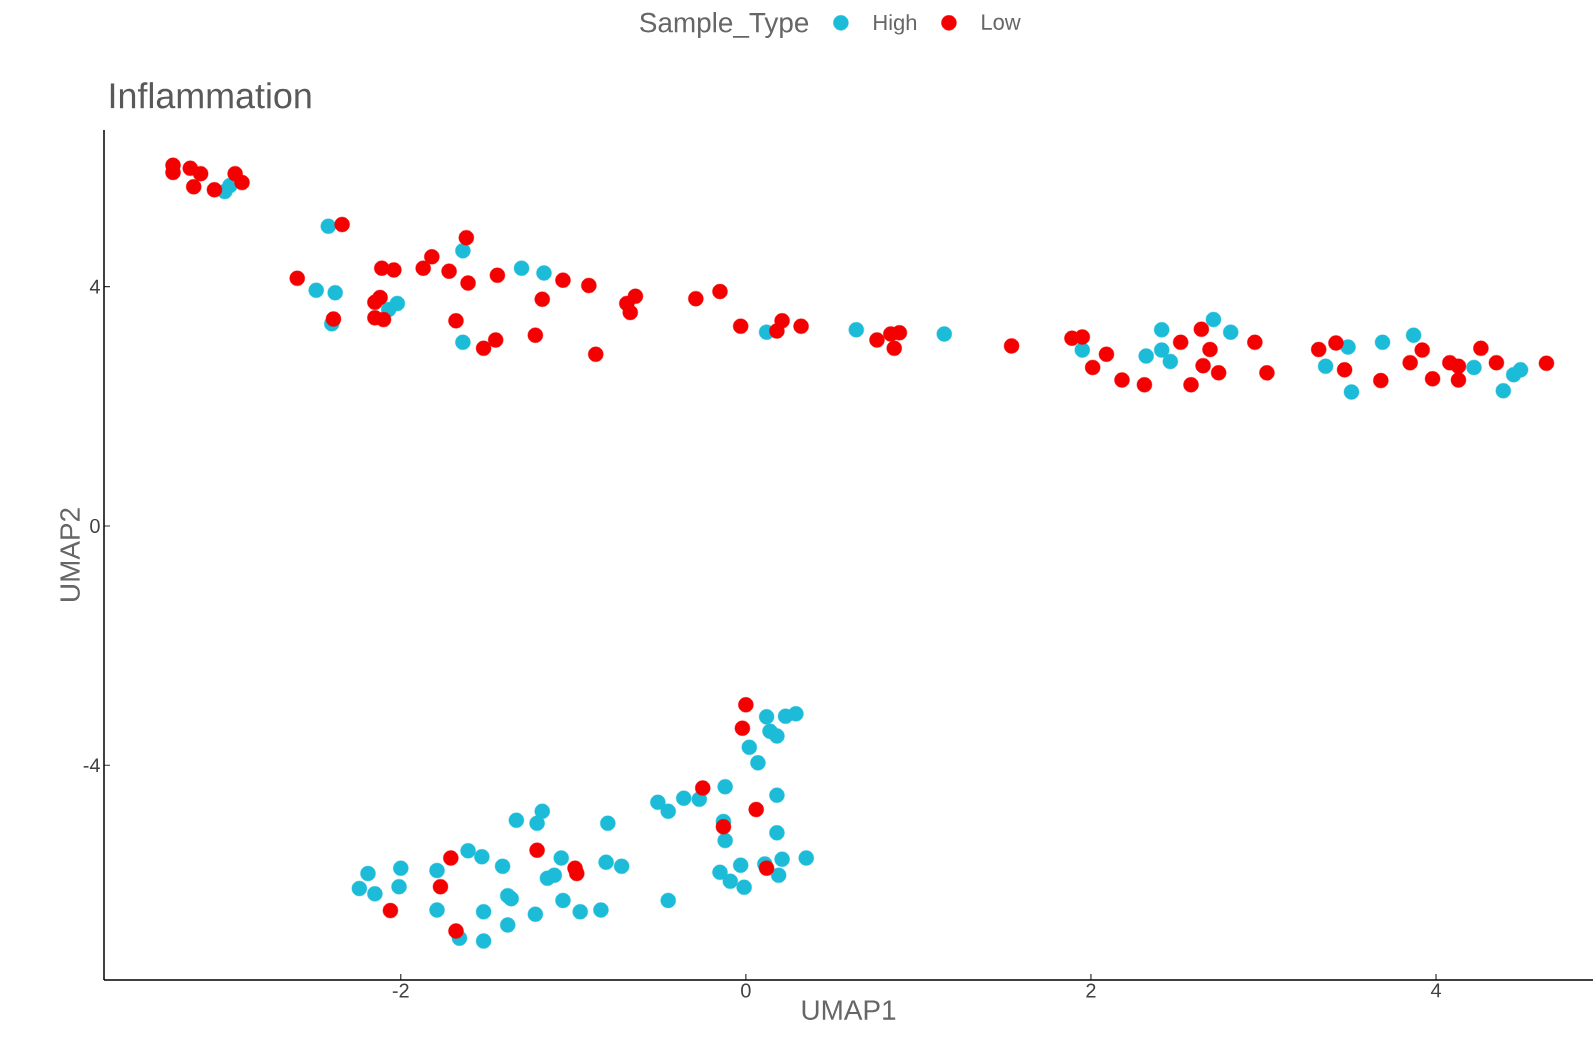  What do you see at coordinates (1001, 22) in the screenshot?
I see `legend-label: Low` at bounding box center [1001, 22].